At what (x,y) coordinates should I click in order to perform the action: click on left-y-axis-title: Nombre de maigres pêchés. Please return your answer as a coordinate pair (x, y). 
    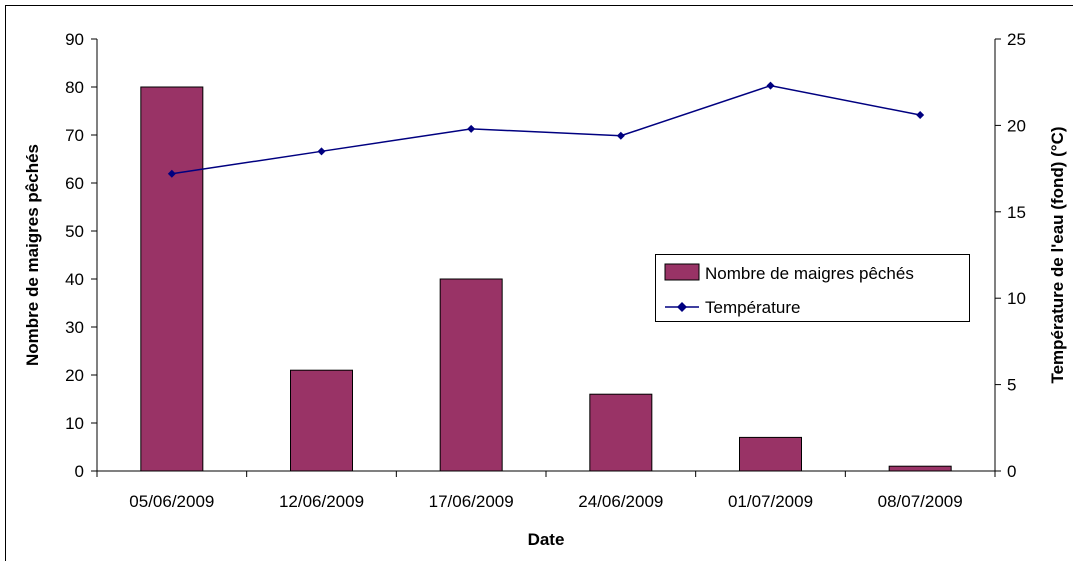
    Looking at the image, I should click on (32, 255).